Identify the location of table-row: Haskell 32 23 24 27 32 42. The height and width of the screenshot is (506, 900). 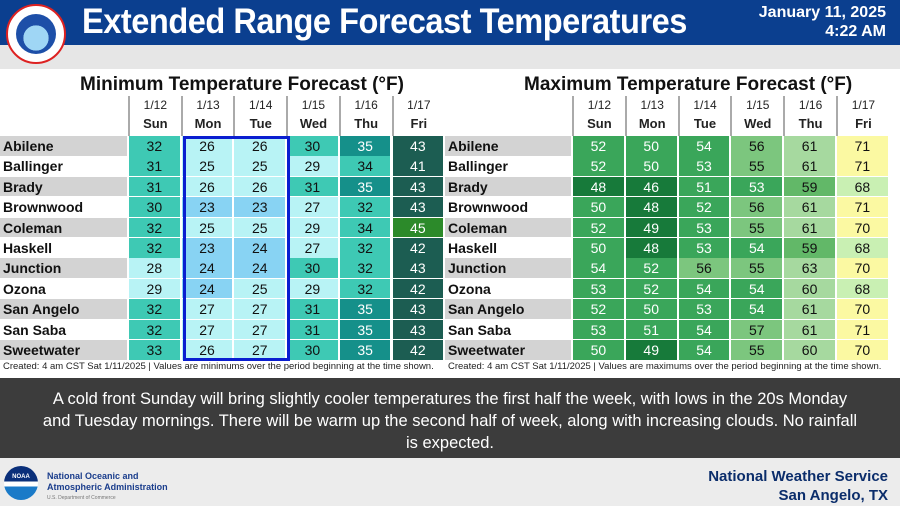
(222, 248).